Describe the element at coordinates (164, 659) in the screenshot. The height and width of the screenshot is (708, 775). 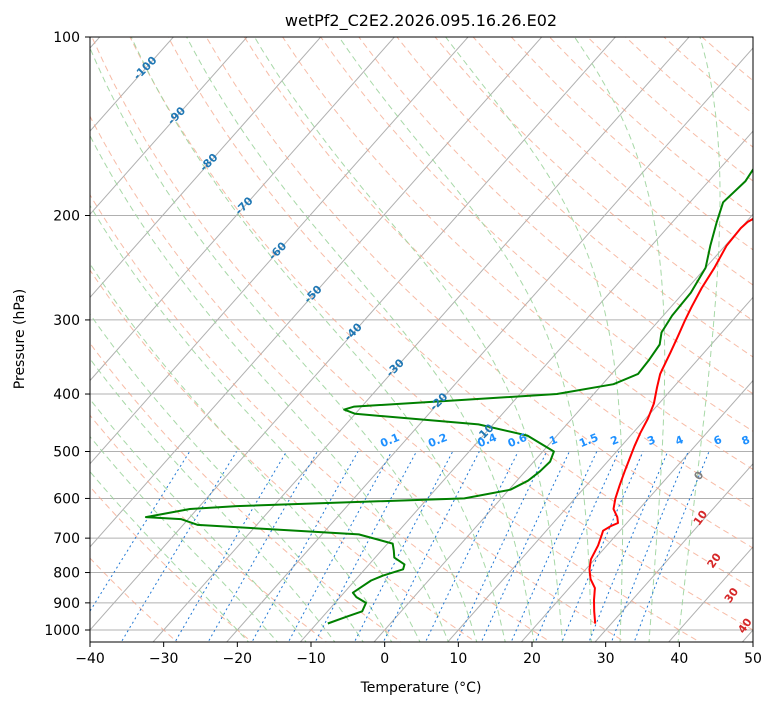
I see `x-tick-label: −30` at that location.